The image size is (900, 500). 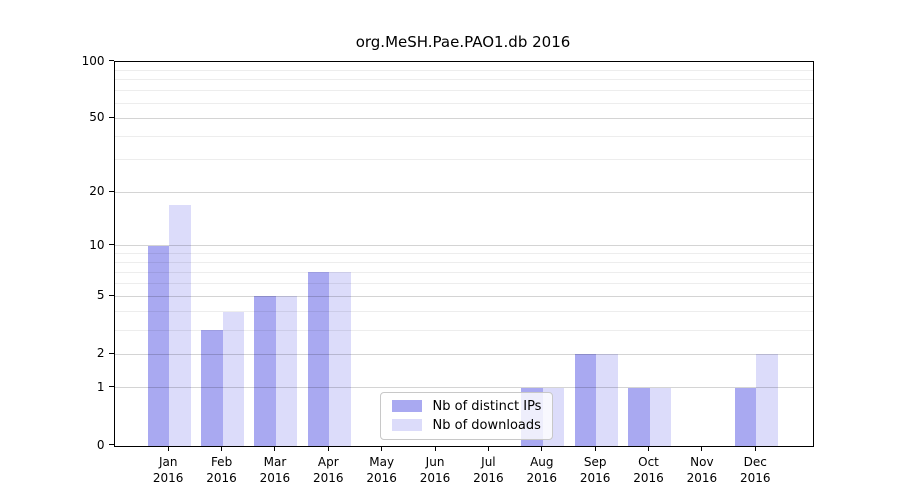 I want to click on x-tick-month: Mar, so click(x=275, y=461).